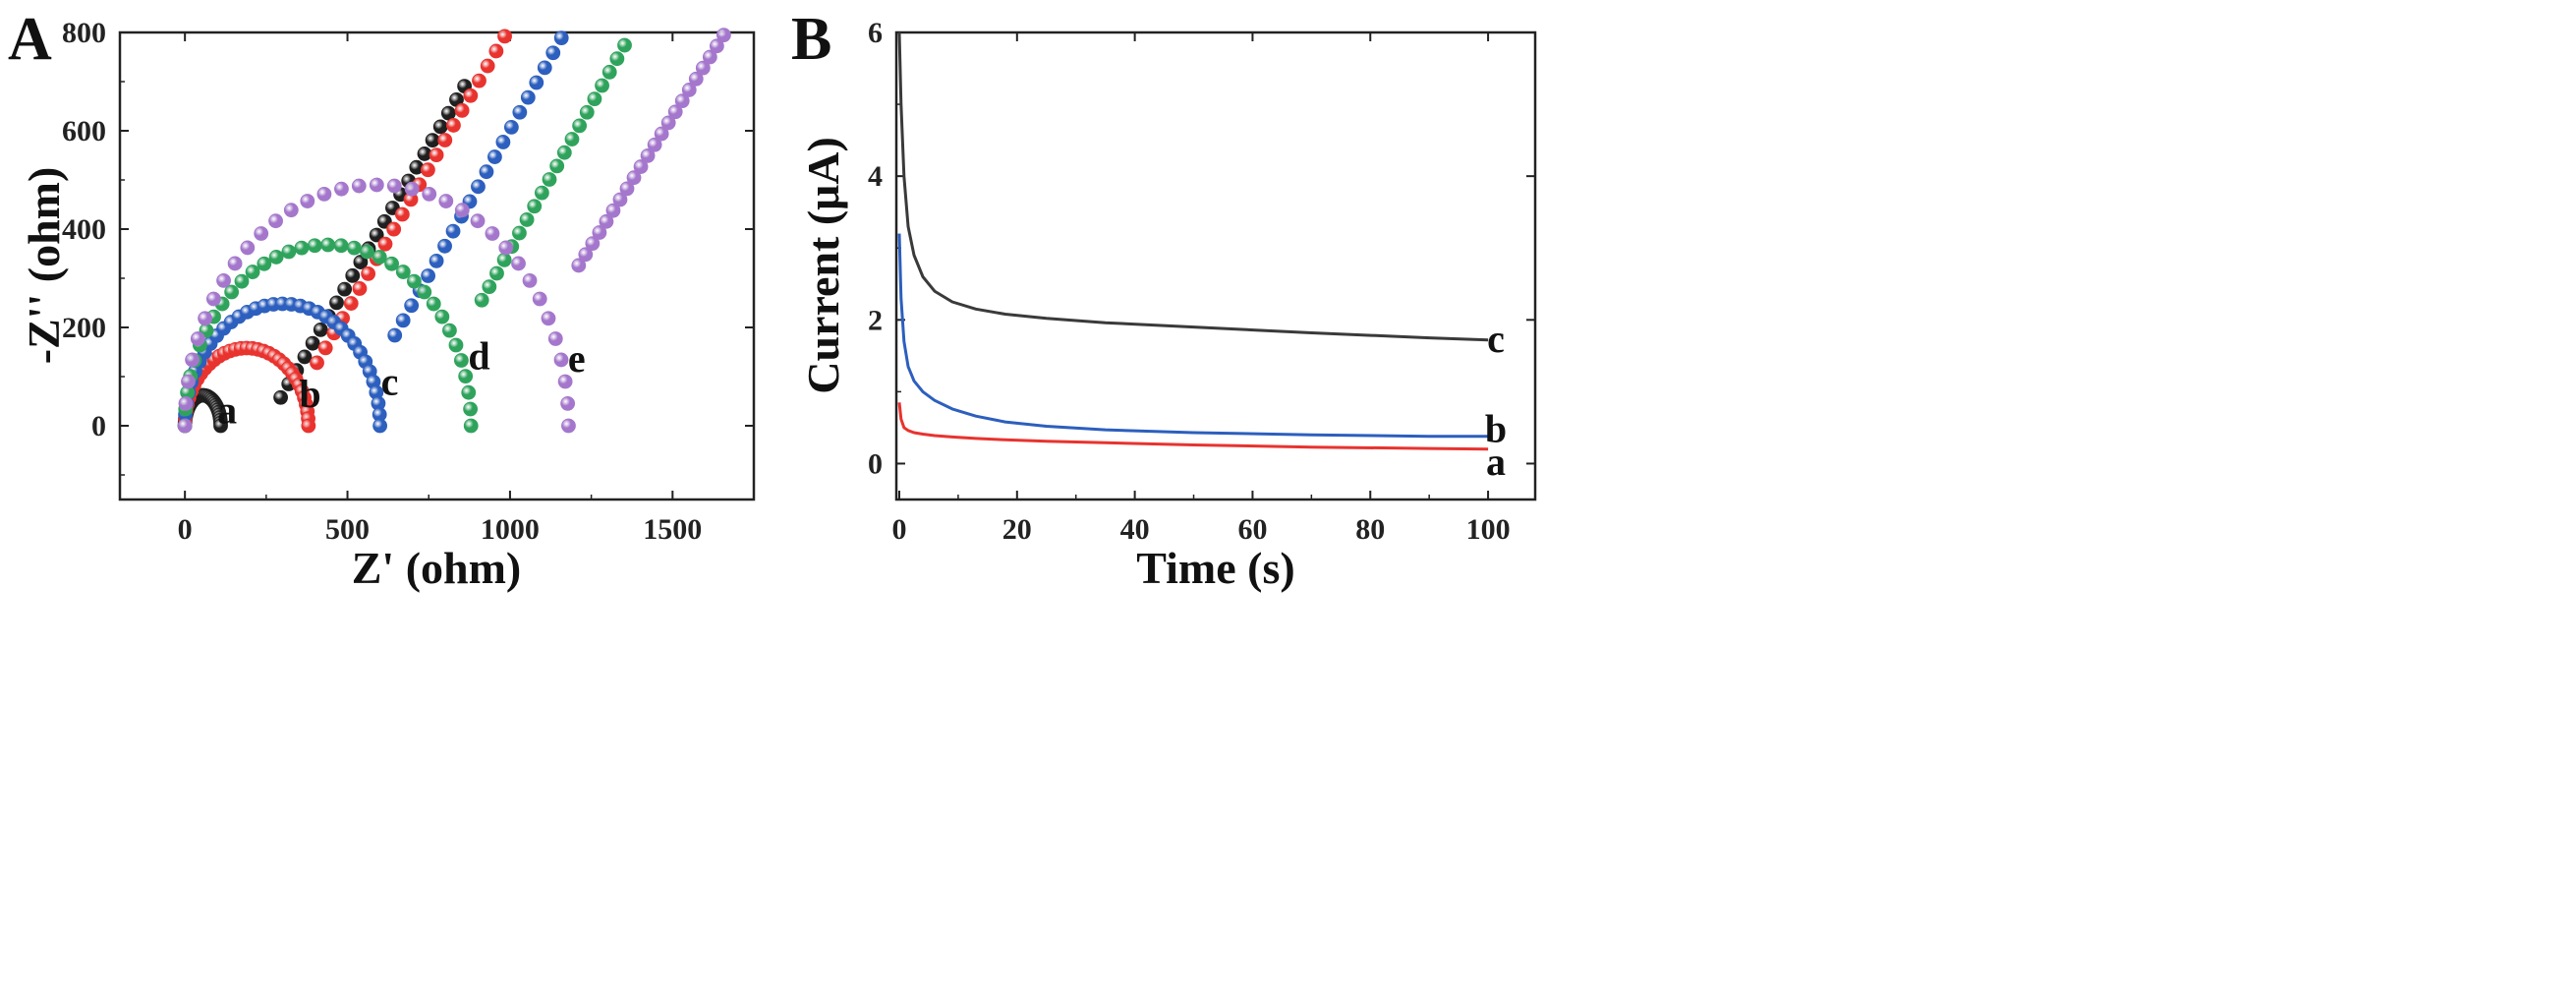 Image resolution: width=2576 pixels, height=1000 pixels. Describe the element at coordinates (876, 33) in the screenshot. I see `y-tick-label-b: 6` at that location.